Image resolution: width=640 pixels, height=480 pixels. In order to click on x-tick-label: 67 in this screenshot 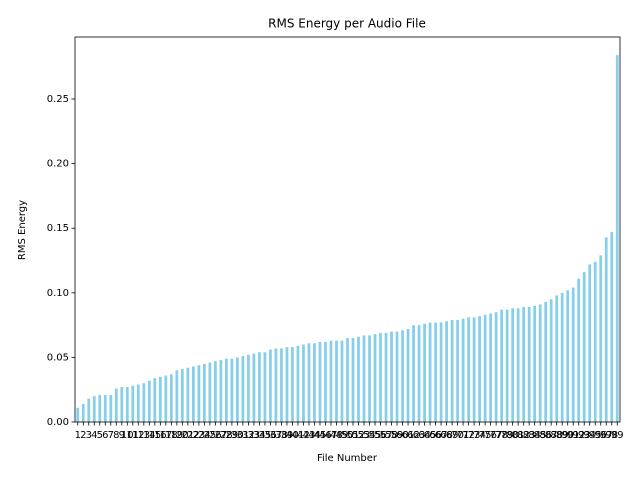, I will do `click(441, 435)`.